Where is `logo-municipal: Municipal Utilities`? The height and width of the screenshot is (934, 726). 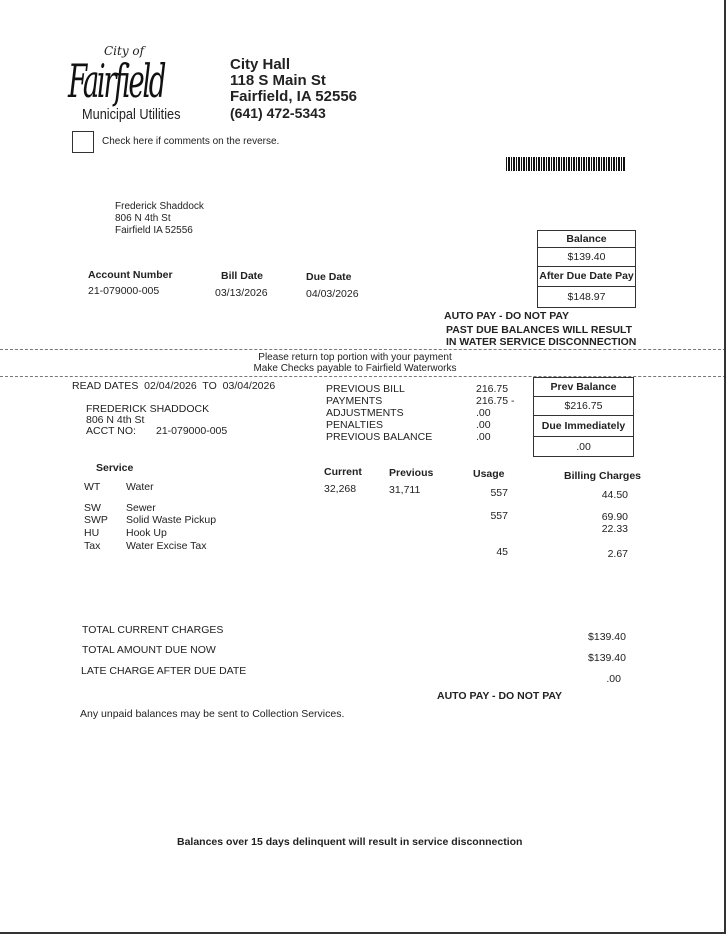
logo-municipal: Municipal Utilities is located at coordinates (131, 114).